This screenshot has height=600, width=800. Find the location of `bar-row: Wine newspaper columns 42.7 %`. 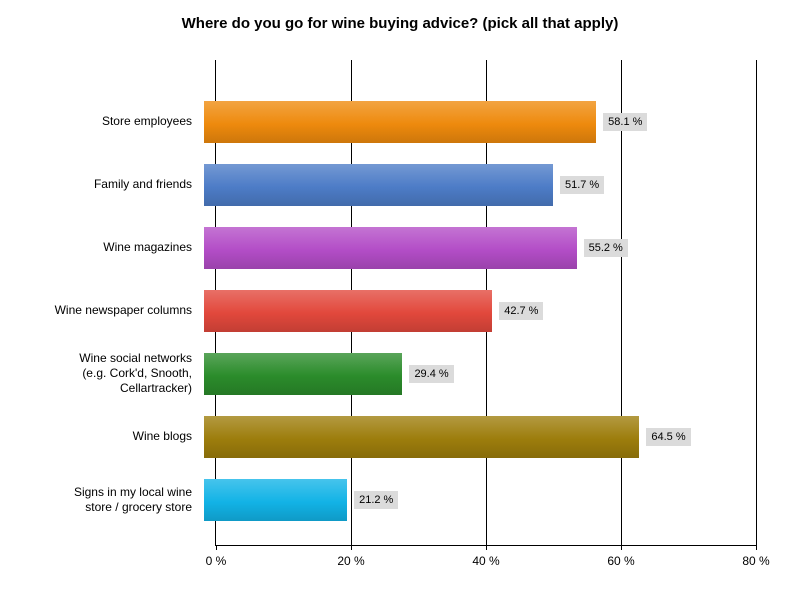

bar-row: Wine newspaper columns 42.7 % is located at coordinates (378, 310).